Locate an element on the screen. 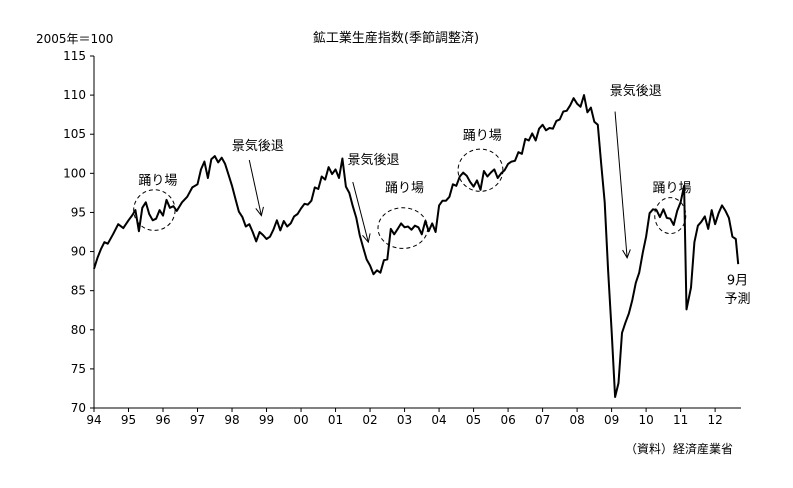 This screenshot has width=793, height=488. x-tick-label: 94 is located at coordinates (93, 420).